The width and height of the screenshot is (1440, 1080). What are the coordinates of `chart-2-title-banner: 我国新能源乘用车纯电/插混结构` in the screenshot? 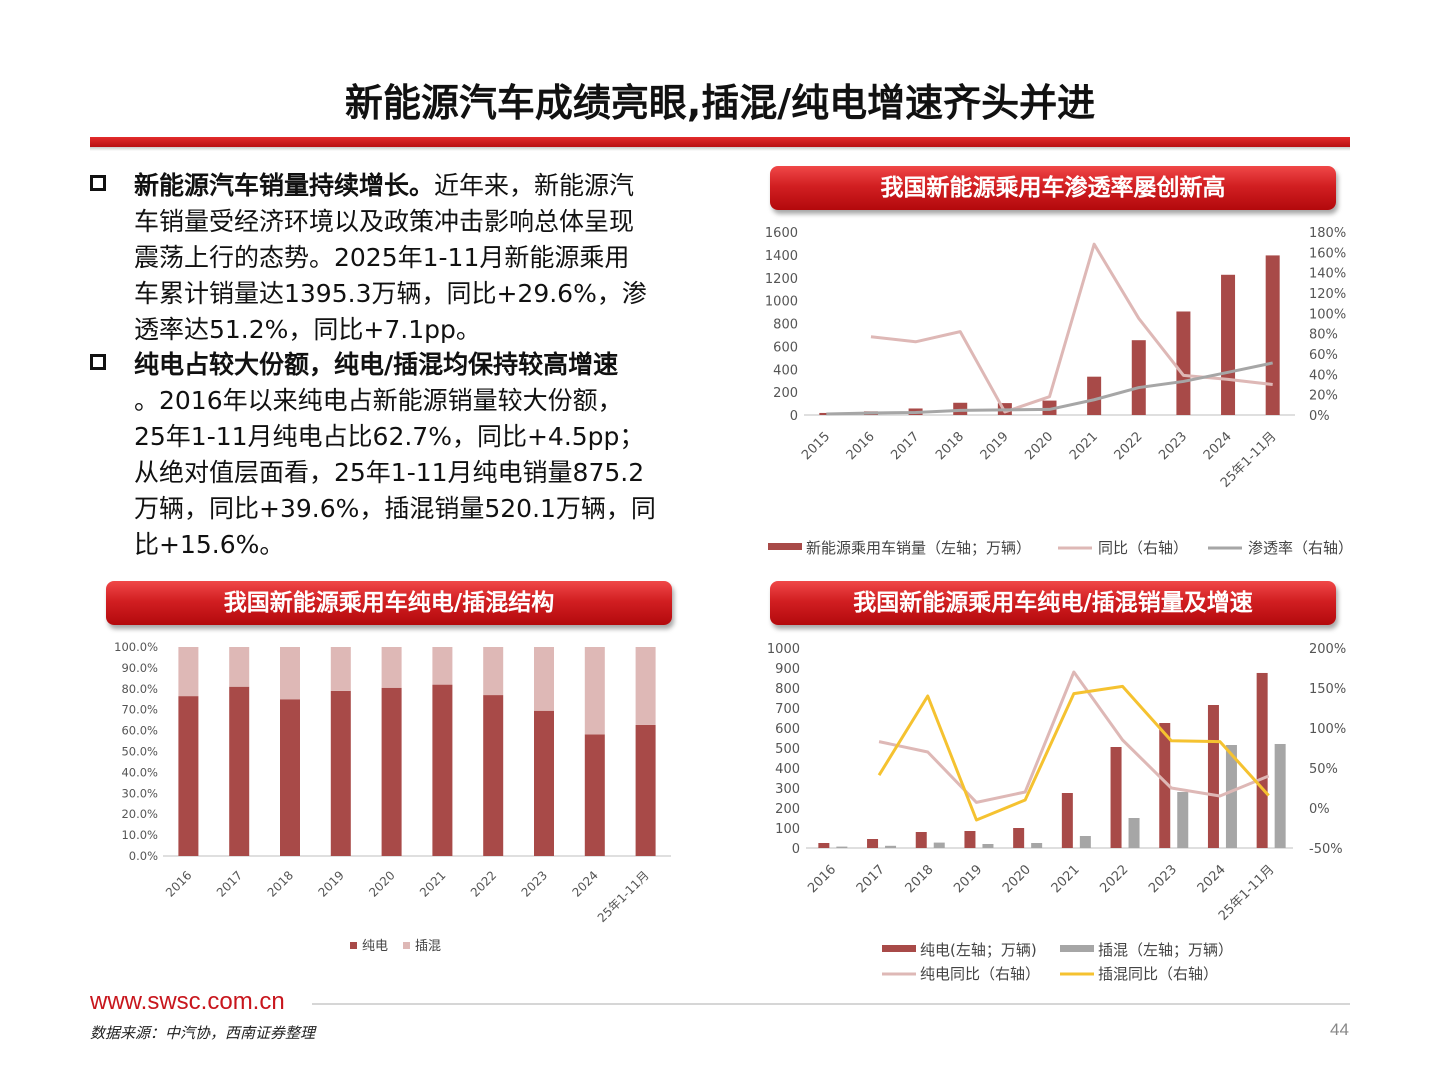 It's located at (389, 603).